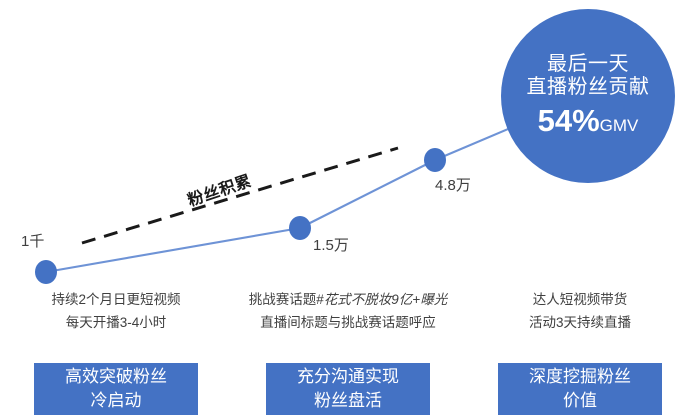 Image resolution: width=696 pixels, height=419 pixels. What do you see at coordinates (348, 389) in the screenshot?
I see `conclusion-box-2: 充分沟通实现 粉丝盘活` at bounding box center [348, 389].